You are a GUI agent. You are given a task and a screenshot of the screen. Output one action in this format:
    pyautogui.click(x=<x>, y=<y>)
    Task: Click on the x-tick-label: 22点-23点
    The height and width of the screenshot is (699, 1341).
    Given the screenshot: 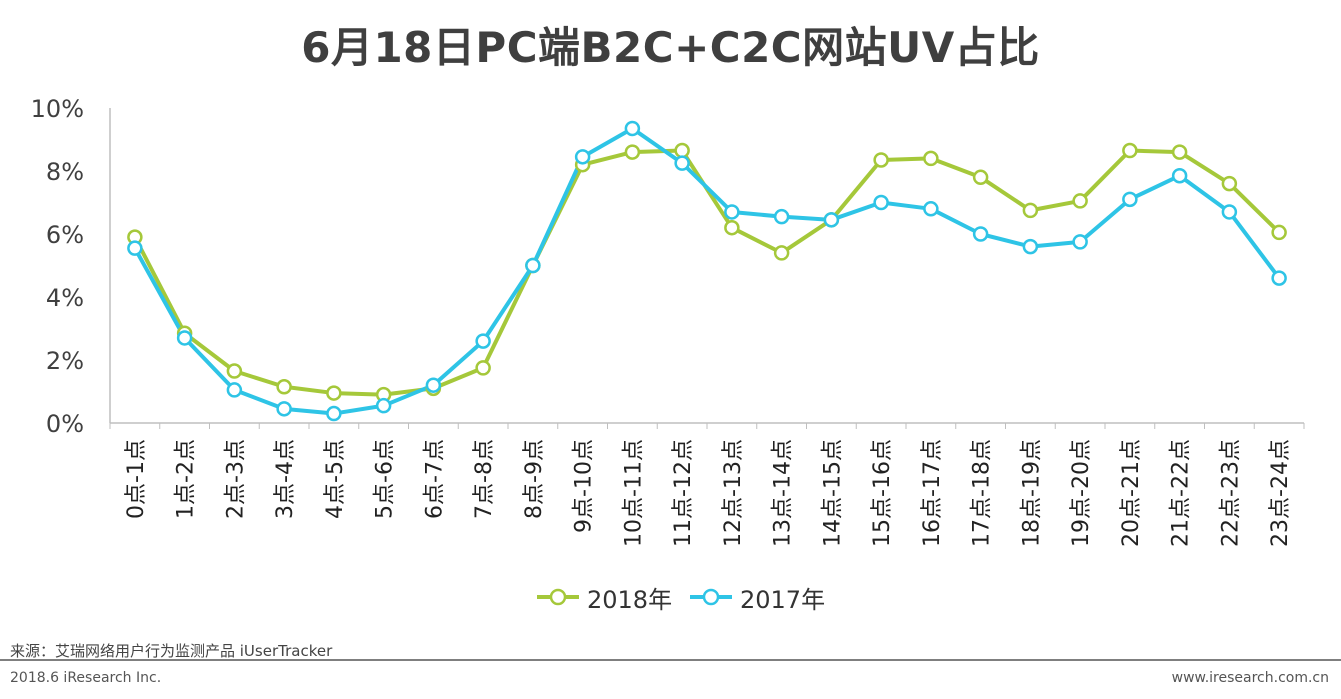 What is the action you would take?
    pyautogui.click(x=1230, y=493)
    